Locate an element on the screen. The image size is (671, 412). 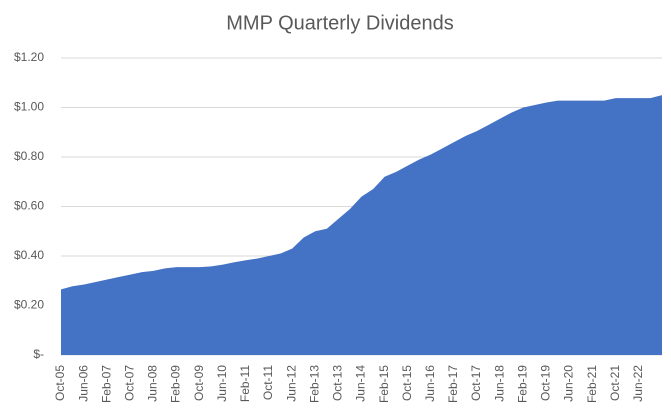
x-tick-label: Feb-21 is located at coordinates (592, 384).